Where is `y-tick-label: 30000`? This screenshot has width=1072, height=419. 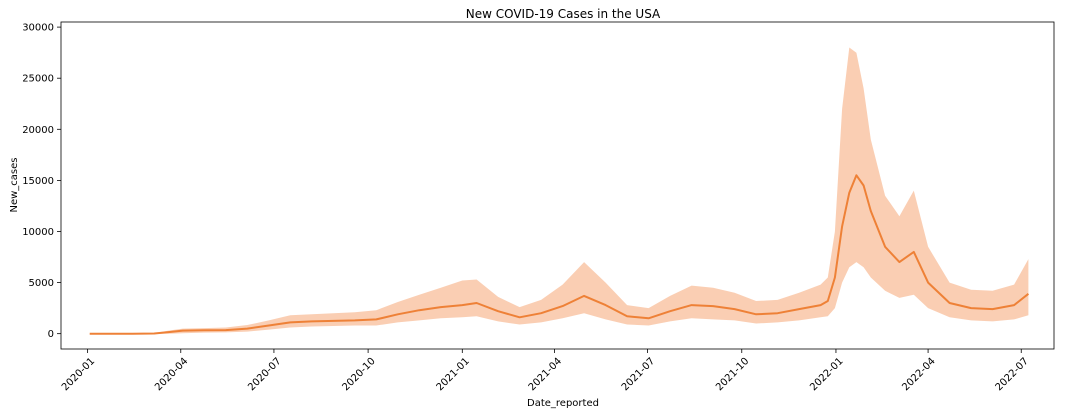 y-tick-label: 30000 is located at coordinates (38, 28).